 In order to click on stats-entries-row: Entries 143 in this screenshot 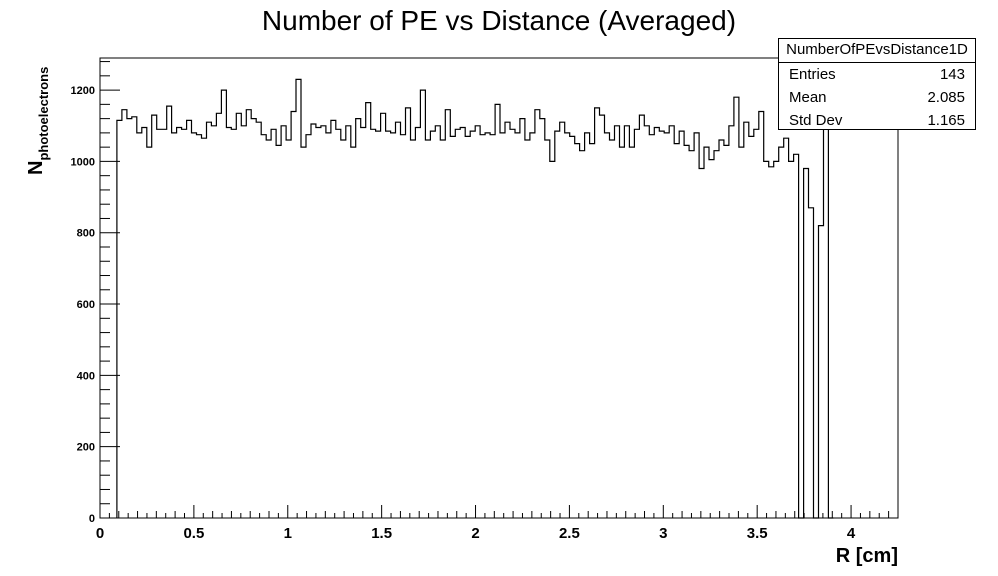, I will do `click(877, 74)`.